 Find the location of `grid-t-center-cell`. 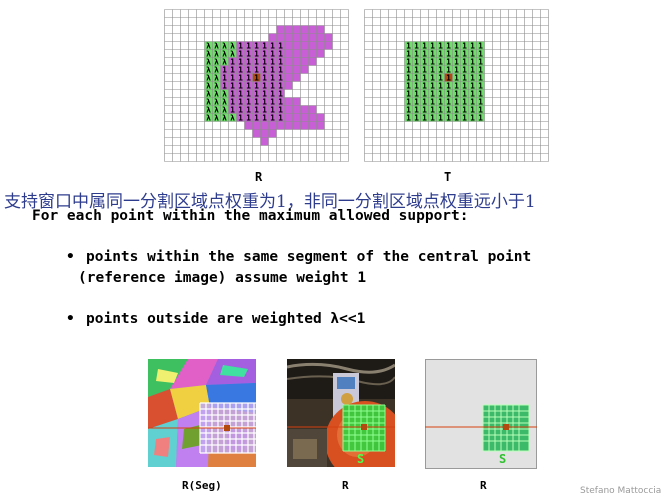

grid-t-center-cell is located at coordinates (448, 77).